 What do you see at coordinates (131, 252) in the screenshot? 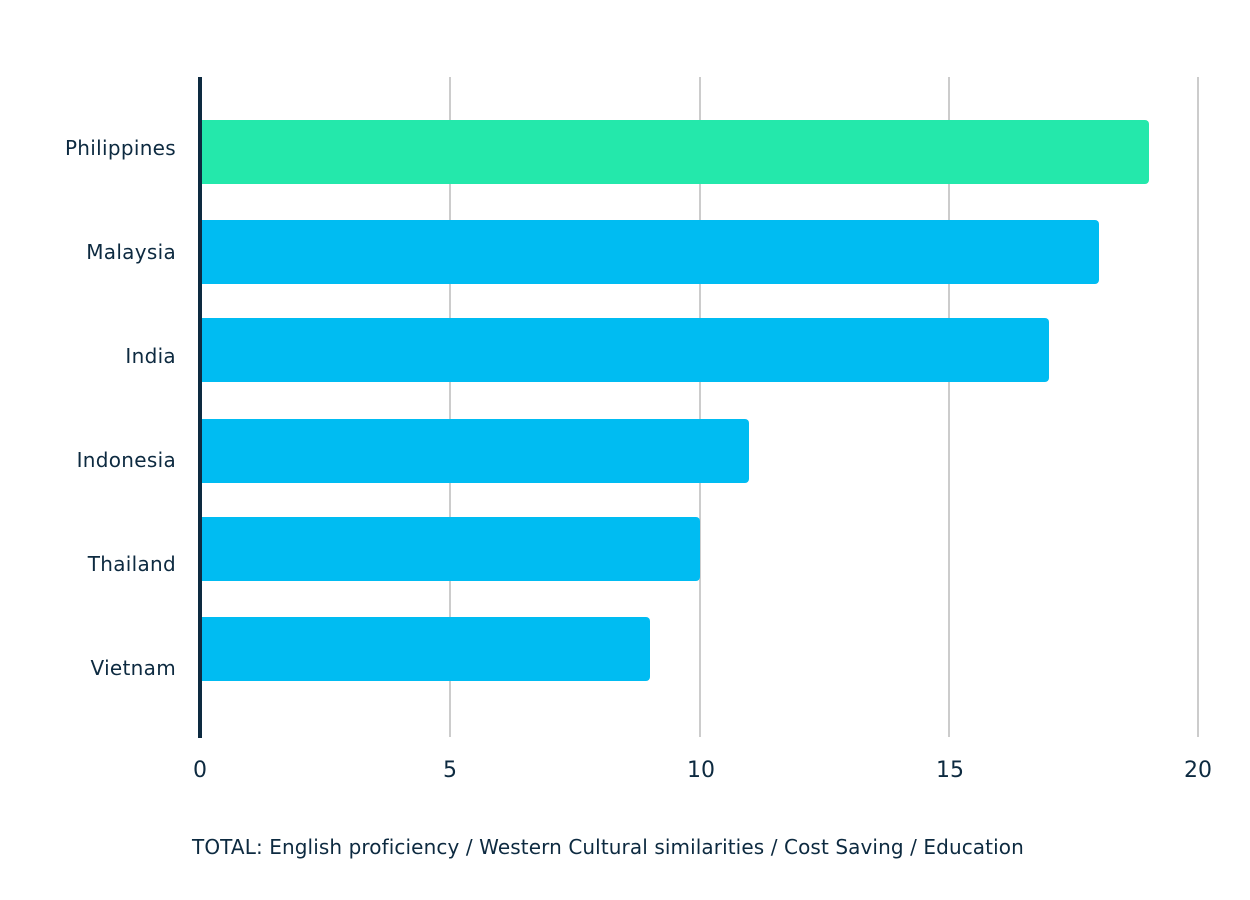
I see `category-label: Malaysia` at bounding box center [131, 252].